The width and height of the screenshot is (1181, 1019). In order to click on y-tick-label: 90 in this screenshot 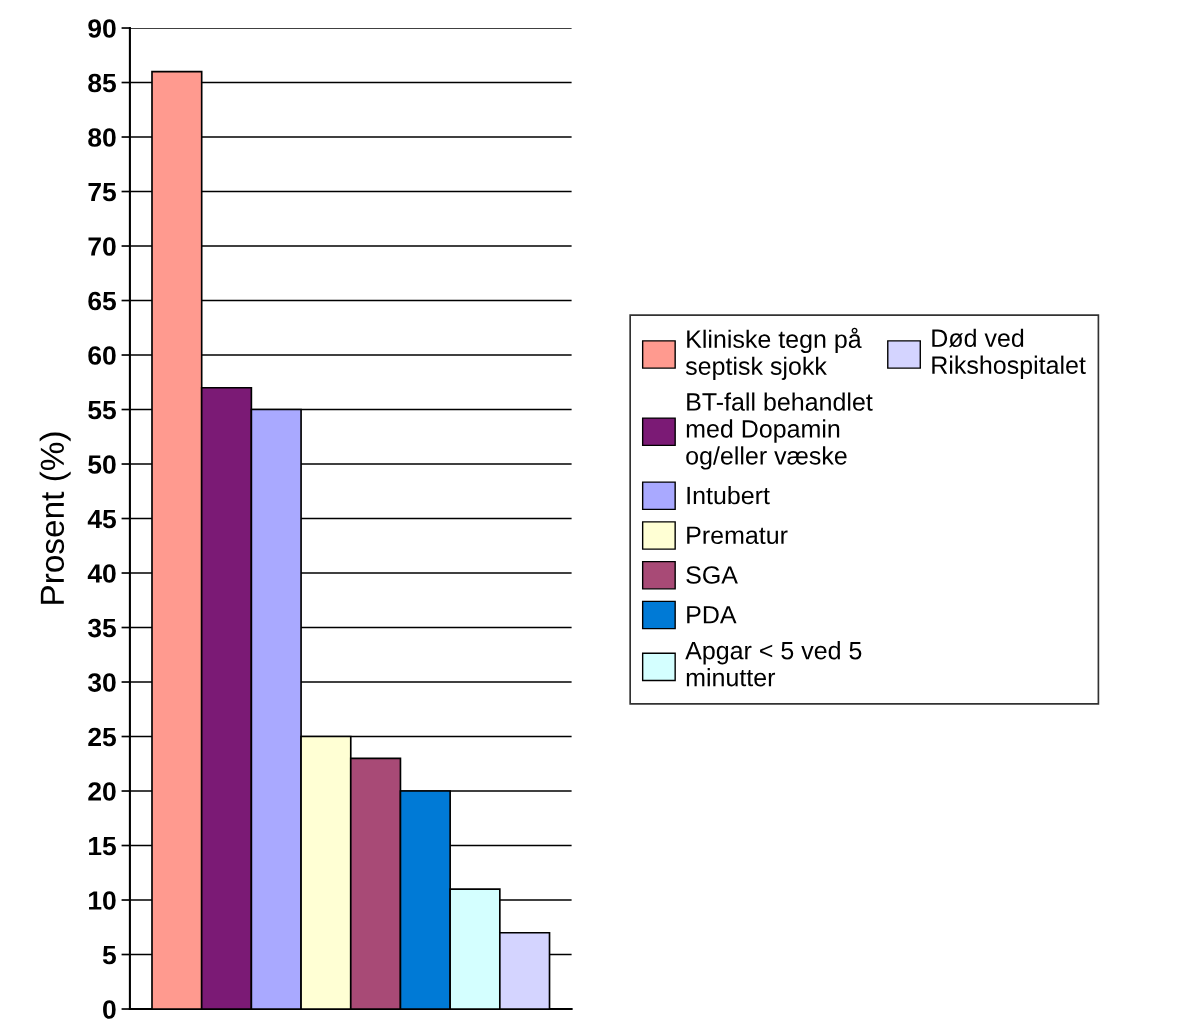, I will do `click(102, 28)`.